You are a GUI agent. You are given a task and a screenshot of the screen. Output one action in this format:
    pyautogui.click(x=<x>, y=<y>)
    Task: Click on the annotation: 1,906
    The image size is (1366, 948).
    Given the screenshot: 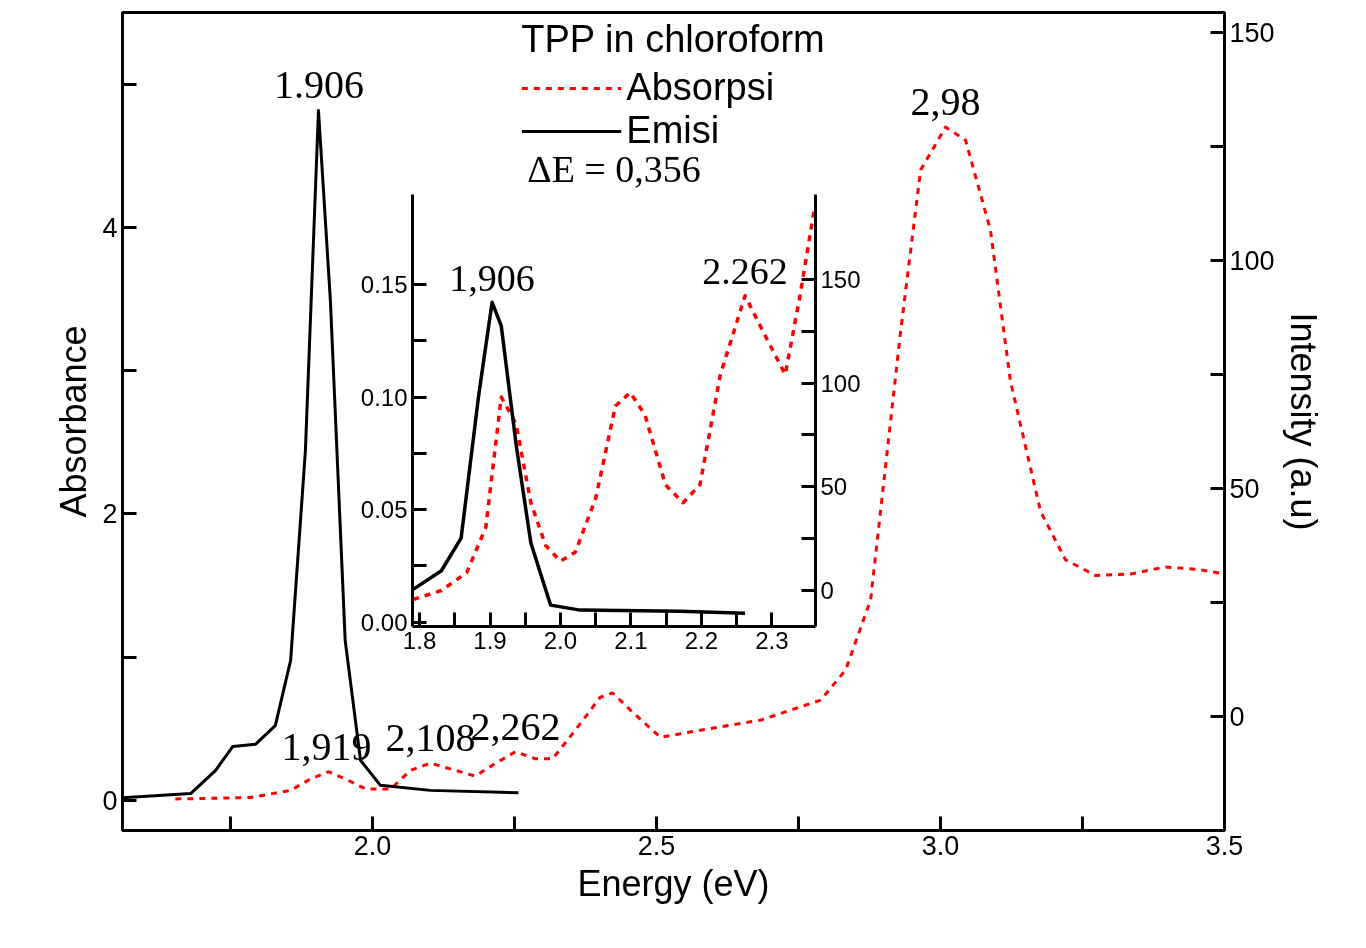 What is the action you would take?
    pyautogui.click(x=492, y=277)
    